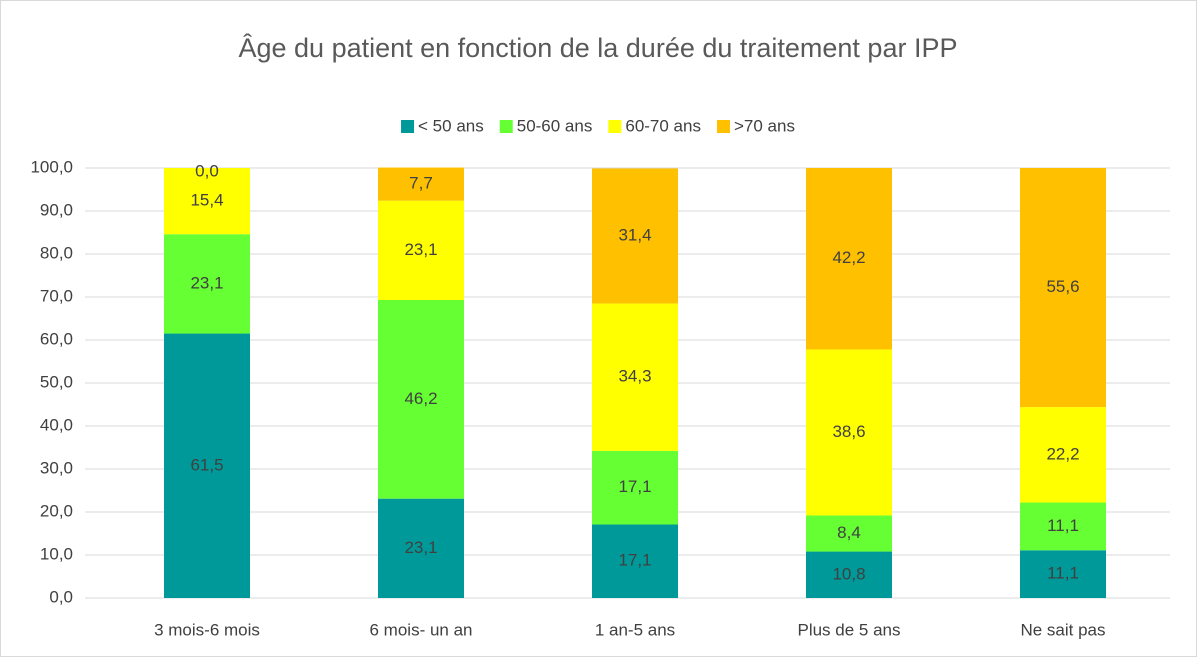 The height and width of the screenshot is (657, 1197). I want to click on y-tick-label: 50,0, so click(56, 381).